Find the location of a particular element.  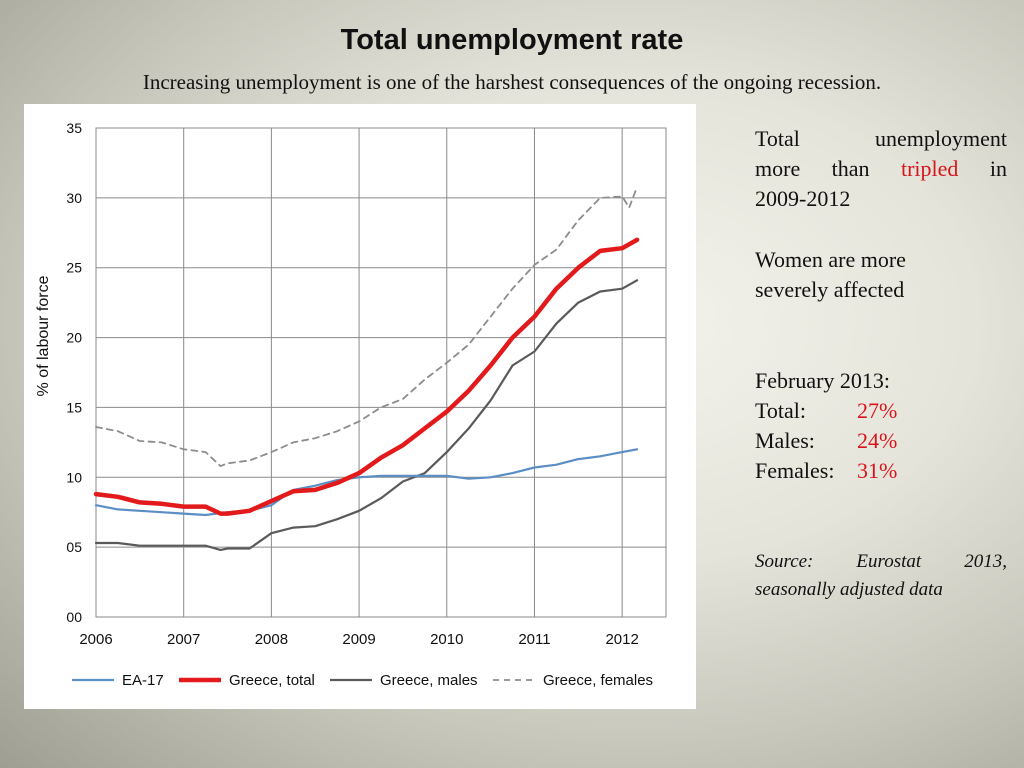

y-tick-label: 30 is located at coordinates (74, 198).